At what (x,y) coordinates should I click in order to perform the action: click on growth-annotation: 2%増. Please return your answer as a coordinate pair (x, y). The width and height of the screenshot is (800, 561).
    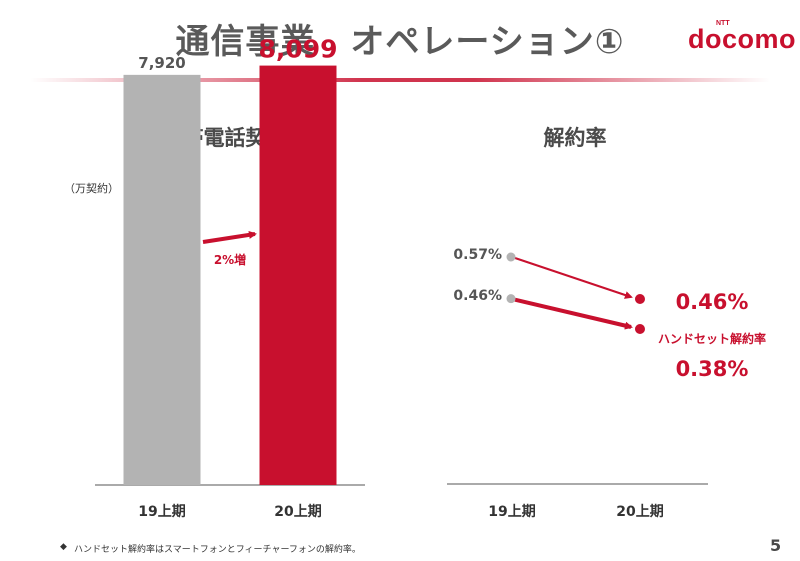
    Looking at the image, I should click on (230, 259).